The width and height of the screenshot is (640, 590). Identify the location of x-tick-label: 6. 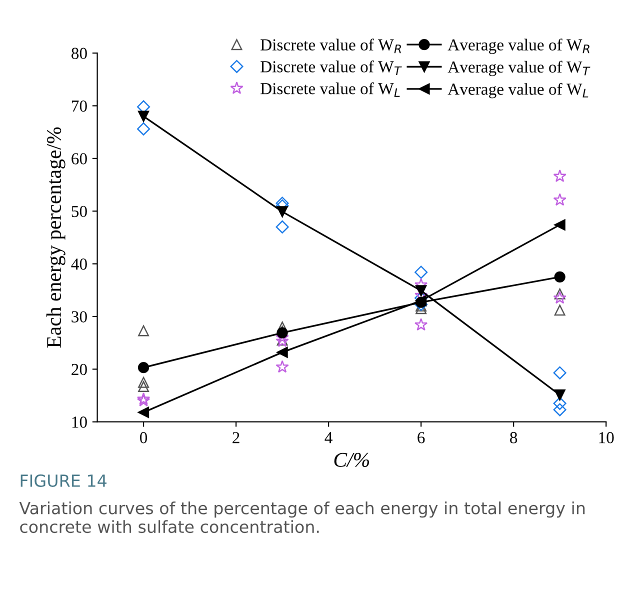
(421, 438).